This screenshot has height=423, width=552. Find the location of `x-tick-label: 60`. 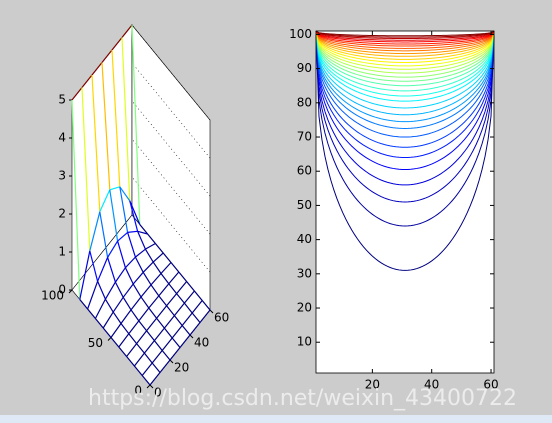

x-tick-label: 60 is located at coordinates (221, 318).